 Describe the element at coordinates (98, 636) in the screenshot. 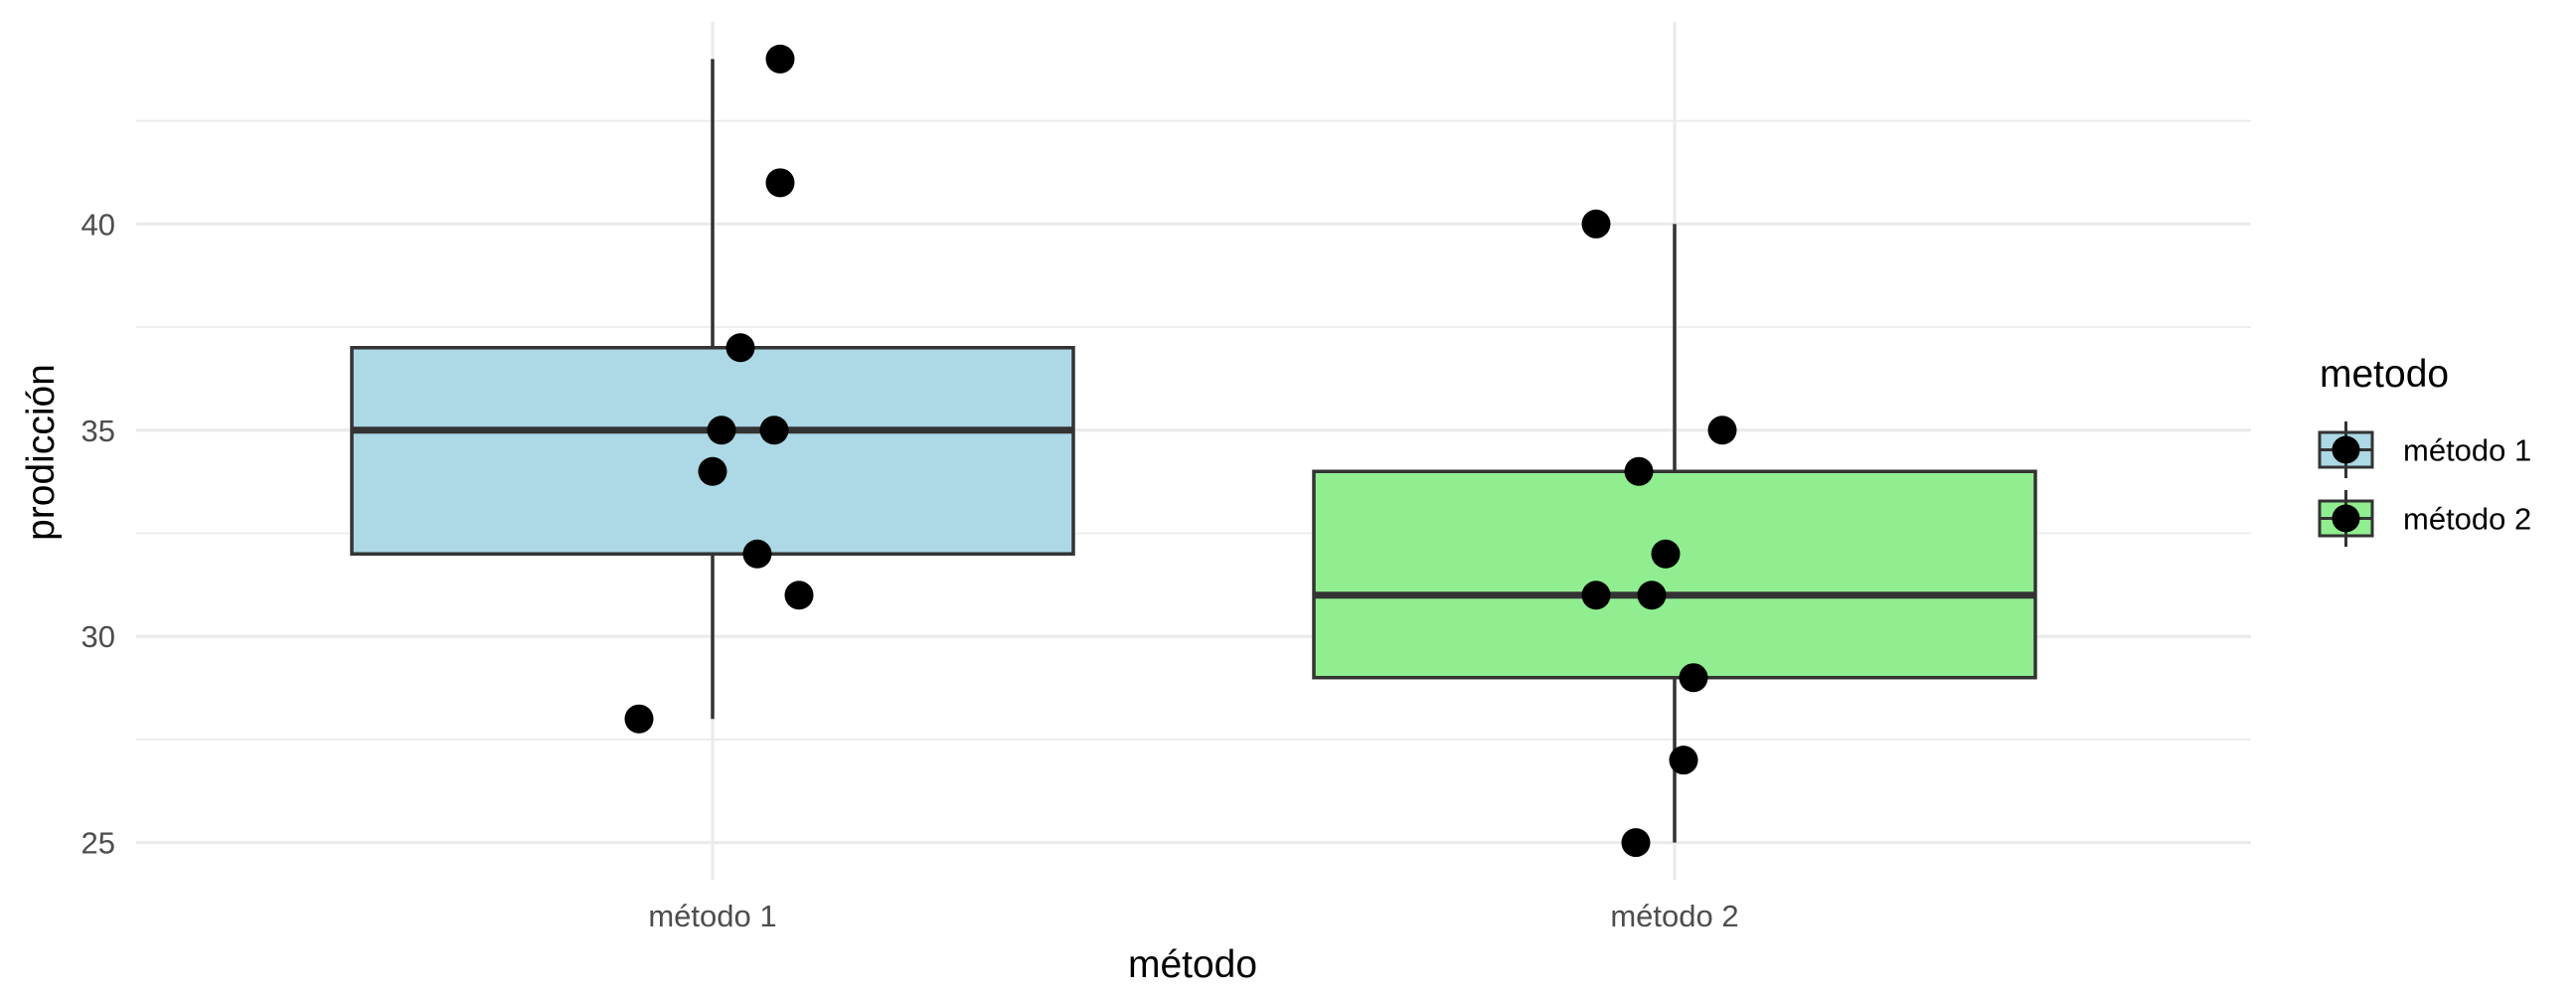

I see `y-tick-label: 30` at that location.